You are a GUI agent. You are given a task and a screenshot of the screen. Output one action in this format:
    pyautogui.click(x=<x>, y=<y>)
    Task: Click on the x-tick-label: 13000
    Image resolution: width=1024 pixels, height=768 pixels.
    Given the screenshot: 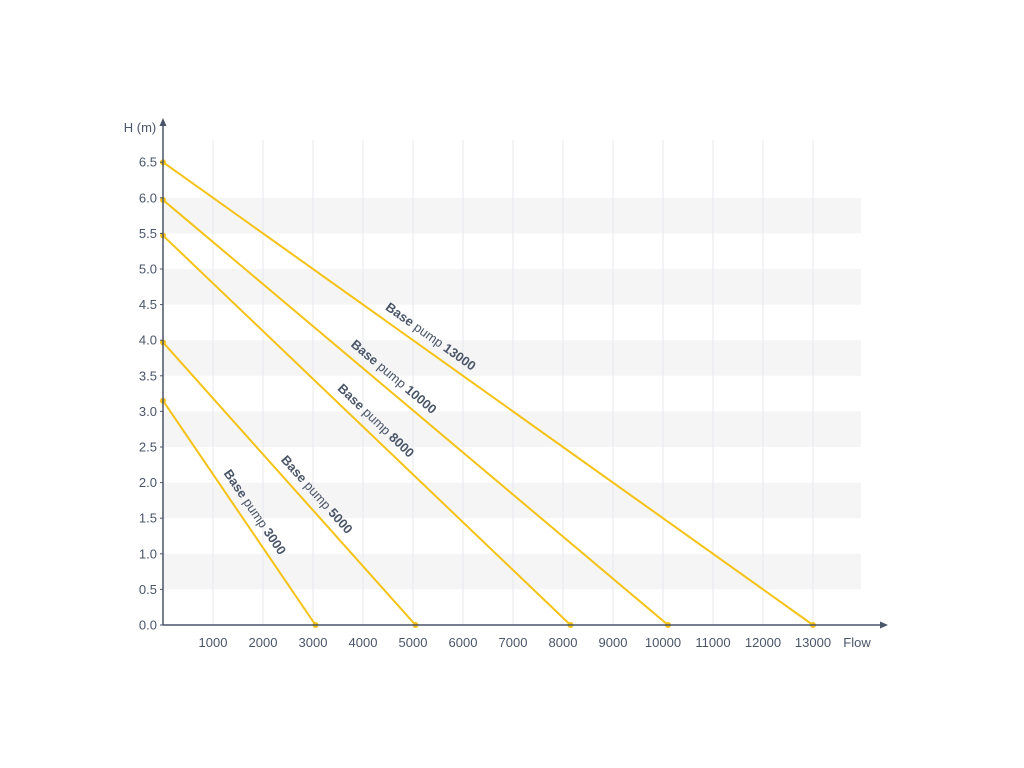 What is the action you would take?
    pyautogui.click(x=813, y=642)
    